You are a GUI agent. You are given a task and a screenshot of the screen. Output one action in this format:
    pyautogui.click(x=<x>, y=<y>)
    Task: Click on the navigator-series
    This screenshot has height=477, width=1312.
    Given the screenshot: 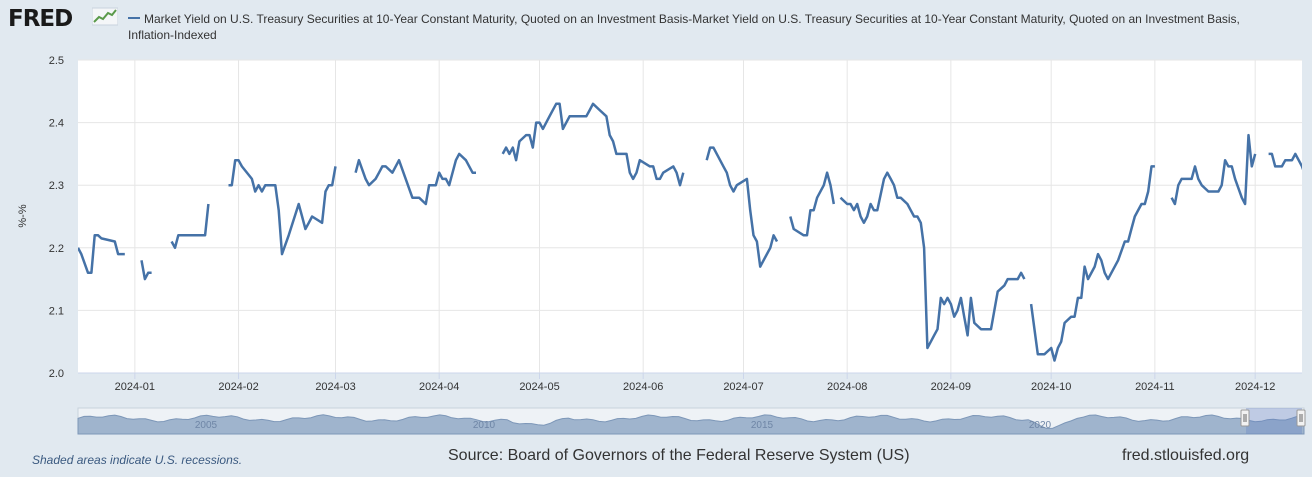 What is the action you would take?
    pyautogui.click(x=691, y=424)
    